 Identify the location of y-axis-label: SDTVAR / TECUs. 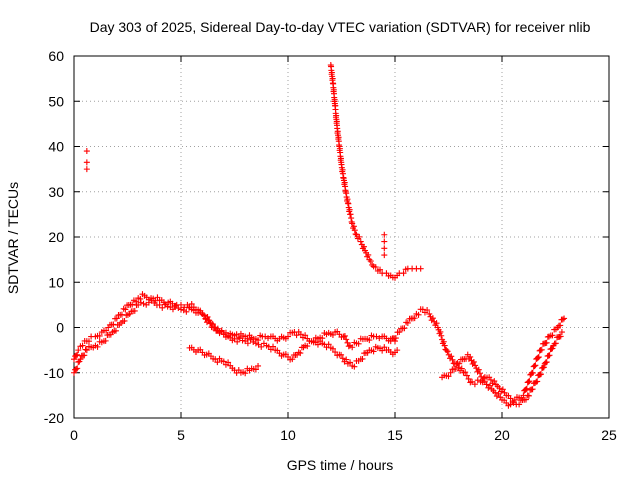
(13, 238).